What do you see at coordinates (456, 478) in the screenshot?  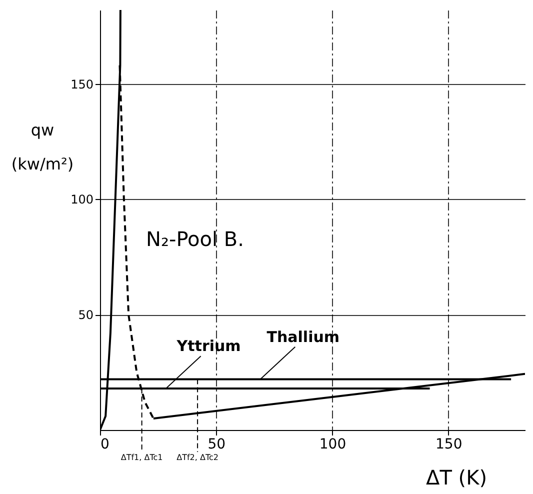 I see `x-axis-title: ΔT (K)` at bounding box center [456, 478].